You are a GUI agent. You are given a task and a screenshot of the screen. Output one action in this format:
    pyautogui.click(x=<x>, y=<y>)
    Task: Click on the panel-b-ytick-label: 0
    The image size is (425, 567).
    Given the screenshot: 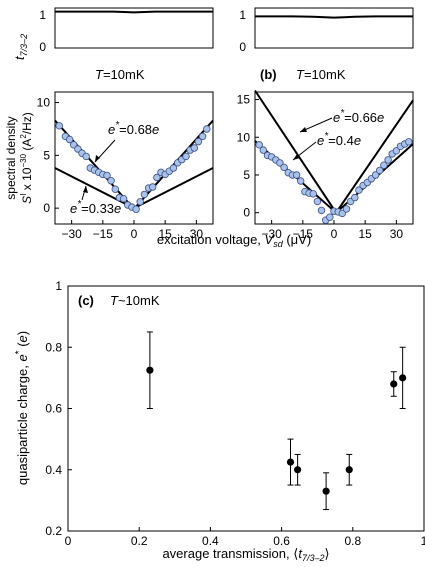 What is the action you would take?
    pyautogui.click(x=246, y=213)
    